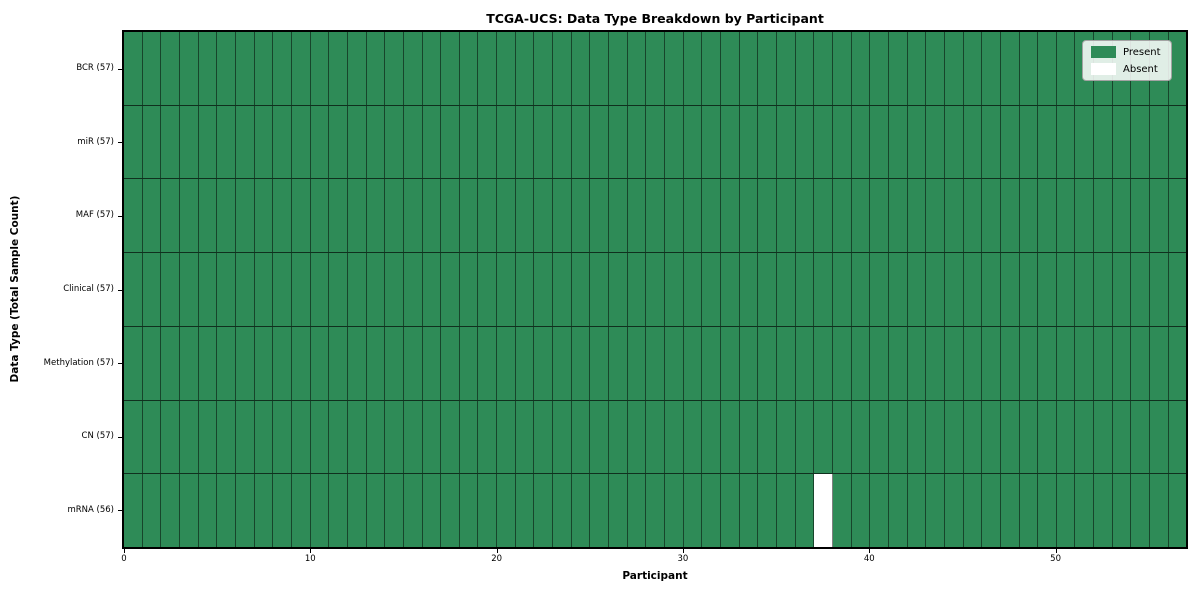 The height and width of the screenshot is (600, 1200). I want to click on y-tick-label-MAF: MAF (57), so click(94, 215).